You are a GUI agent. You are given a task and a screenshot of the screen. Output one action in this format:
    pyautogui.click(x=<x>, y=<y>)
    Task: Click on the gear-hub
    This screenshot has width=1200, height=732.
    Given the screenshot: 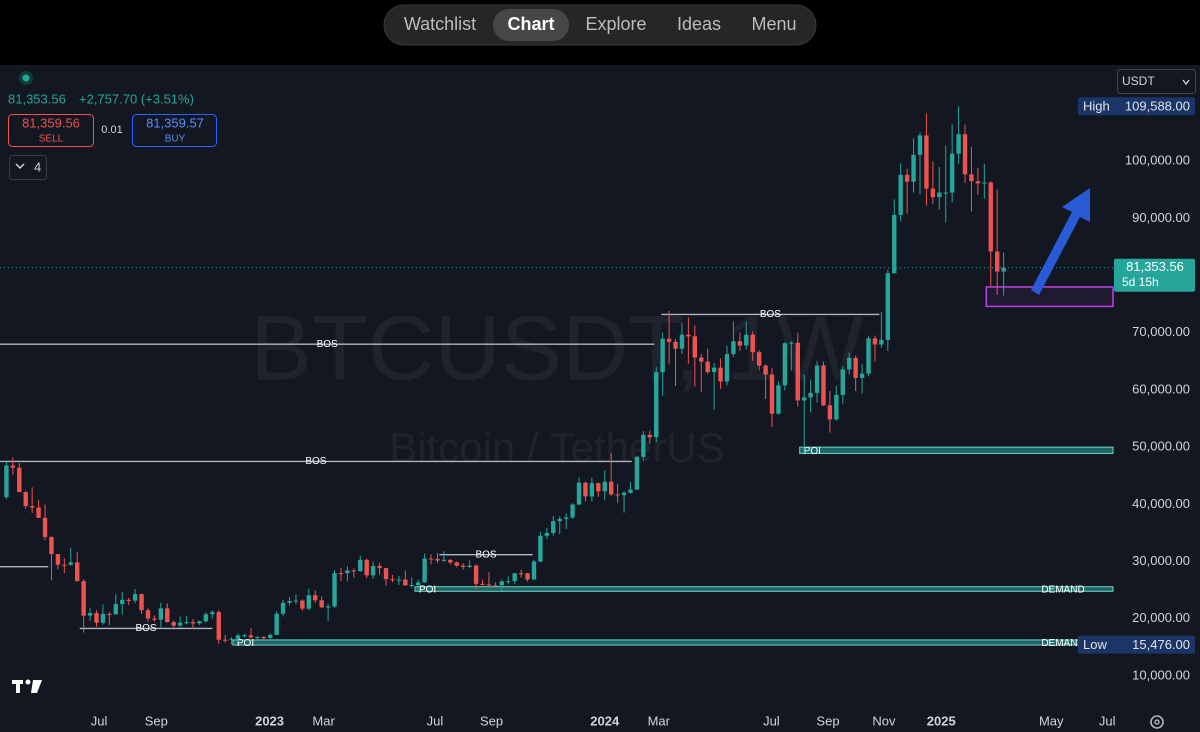 What is the action you would take?
    pyautogui.click(x=1157, y=722)
    